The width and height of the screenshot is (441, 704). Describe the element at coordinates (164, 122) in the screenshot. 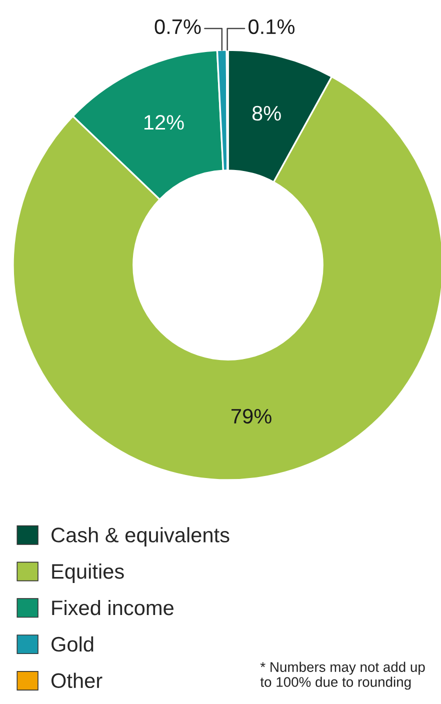

I see `data-label: 12%` at that location.